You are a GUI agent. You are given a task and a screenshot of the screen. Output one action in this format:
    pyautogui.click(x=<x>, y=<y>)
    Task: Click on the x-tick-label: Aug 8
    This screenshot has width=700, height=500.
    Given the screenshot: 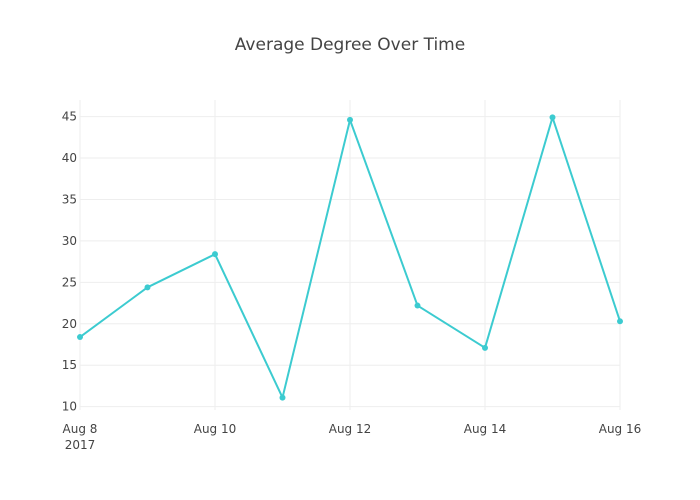 What is the action you would take?
    pyautogui.click(x=80, y=429)
    